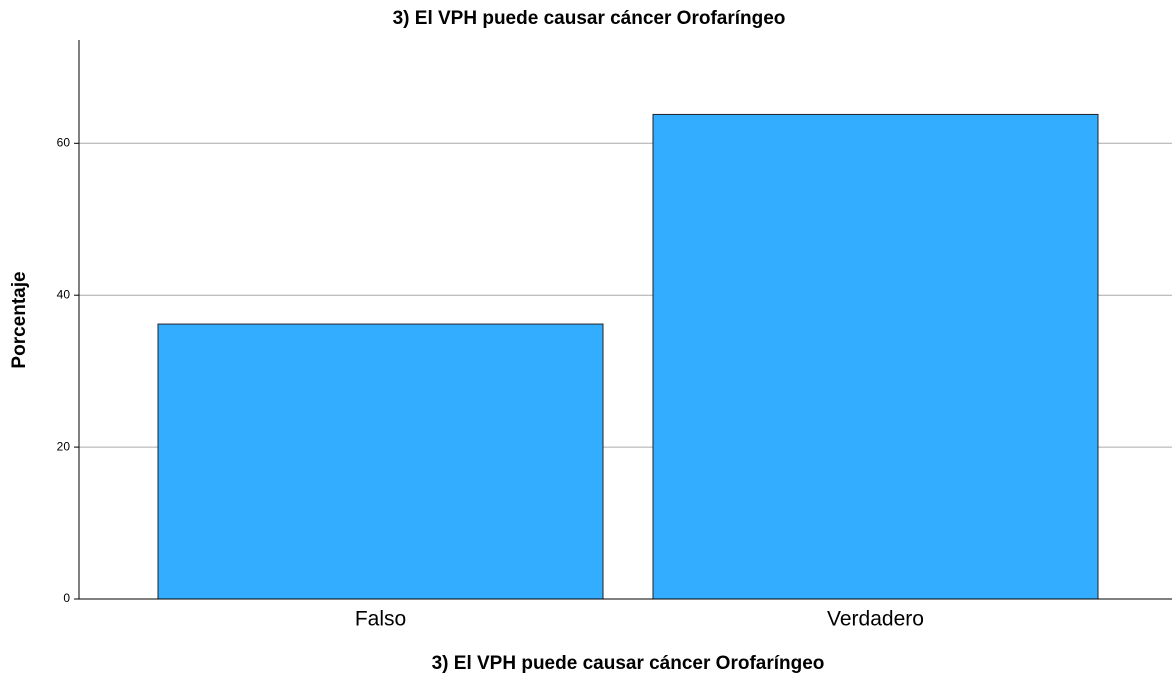  I want to click on y-tick-label: 60, so click(64, 142).